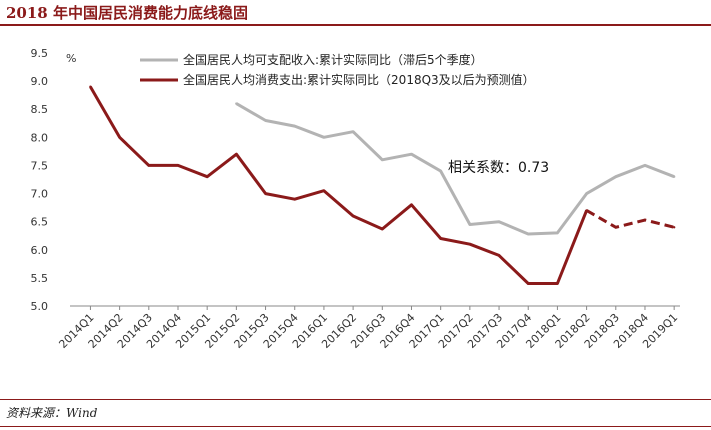 The image size is (711, 430). Describe the element at coordinates (52, 413) in the screenshot. I see `source-note: 资料来源：Wind` at that location.